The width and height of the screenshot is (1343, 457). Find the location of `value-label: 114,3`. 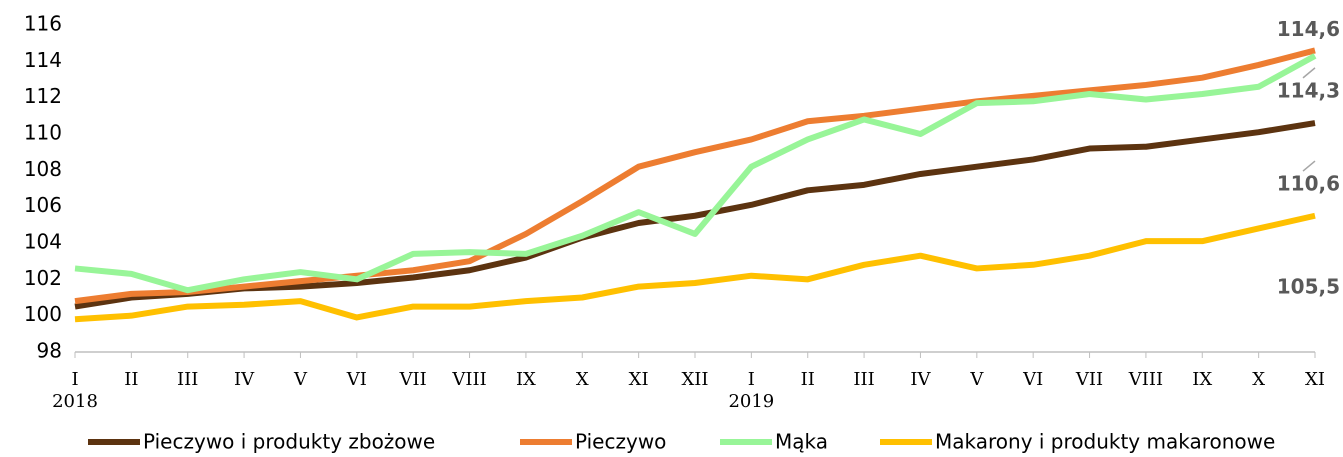

value-label: 114,3 is located at coordinates (1308, 90).